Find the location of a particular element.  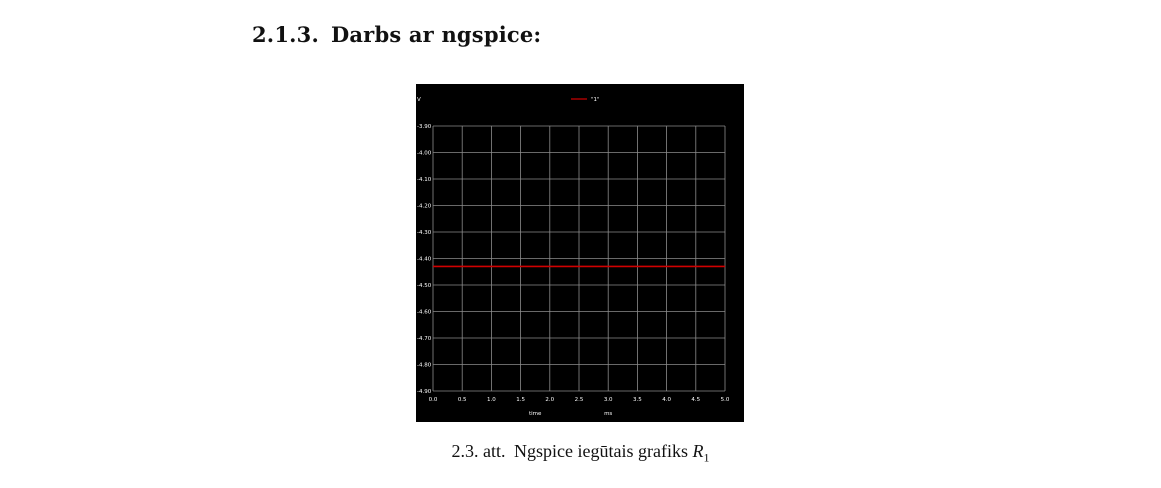

y-tick-label: -4.40 is located at coordinates (424, 260).